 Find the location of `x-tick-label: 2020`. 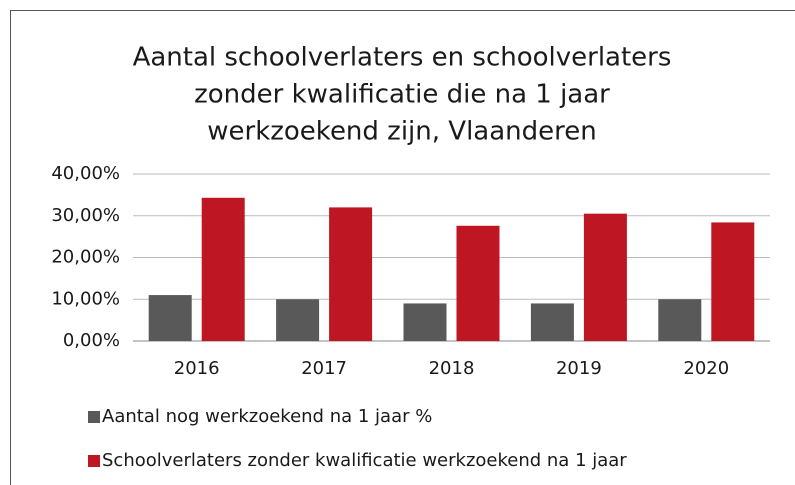

x-tick-label: 2020 is located at coordinates (706, 368).